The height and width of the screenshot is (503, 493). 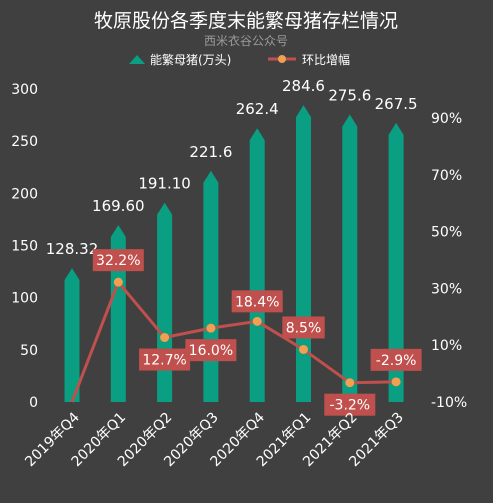 I want to click on left-tick-label: 250, so click(x=24, y=142).